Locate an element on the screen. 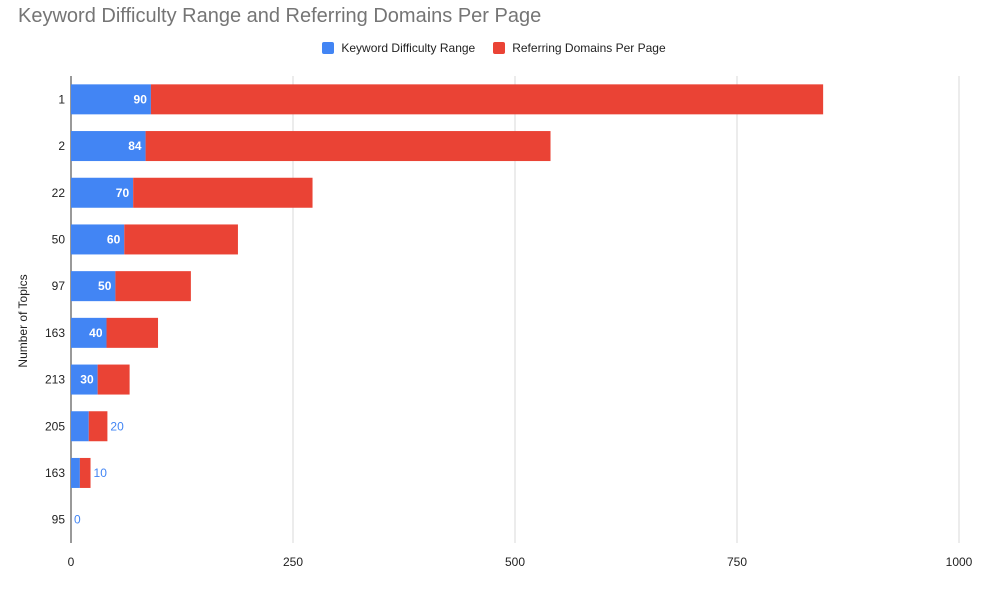 Image resolution: width=988 pixels, height=596 pixels. y-tick-label: 1 is located at coordinates (61, 99).